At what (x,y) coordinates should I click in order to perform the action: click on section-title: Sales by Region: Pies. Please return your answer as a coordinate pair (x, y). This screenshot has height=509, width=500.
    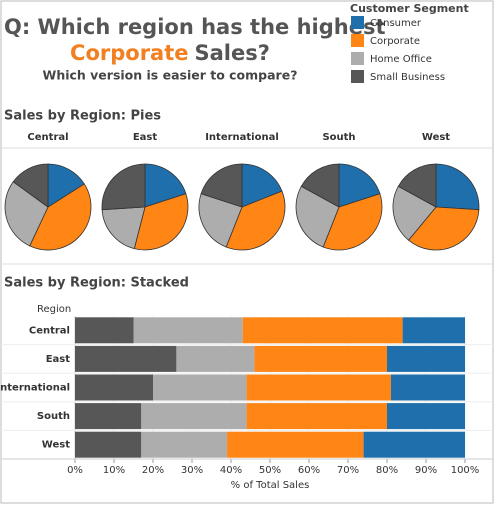
    Looking at the image, I should click on (82, 116).